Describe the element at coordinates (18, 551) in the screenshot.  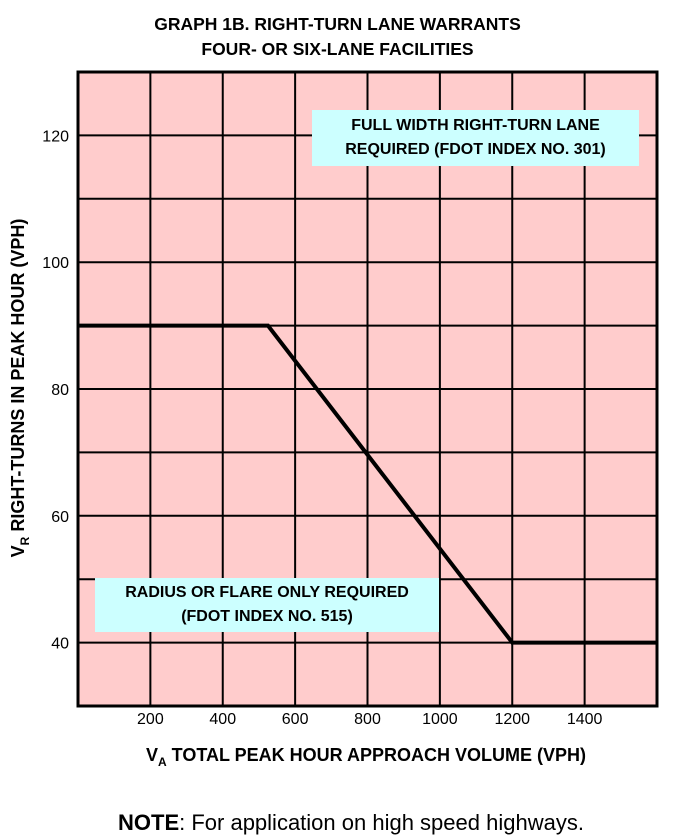
I see `y-axis-label-prefix: V` at that location.